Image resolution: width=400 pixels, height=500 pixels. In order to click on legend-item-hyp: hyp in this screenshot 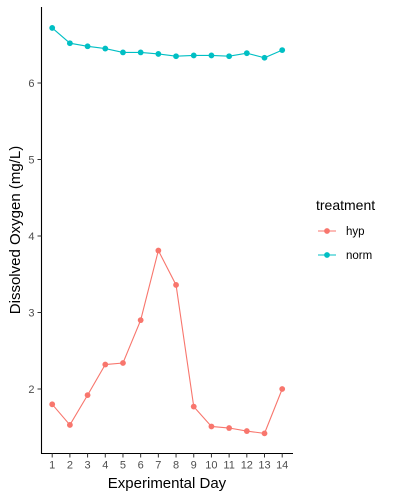, I will do `click(341, 232)`.